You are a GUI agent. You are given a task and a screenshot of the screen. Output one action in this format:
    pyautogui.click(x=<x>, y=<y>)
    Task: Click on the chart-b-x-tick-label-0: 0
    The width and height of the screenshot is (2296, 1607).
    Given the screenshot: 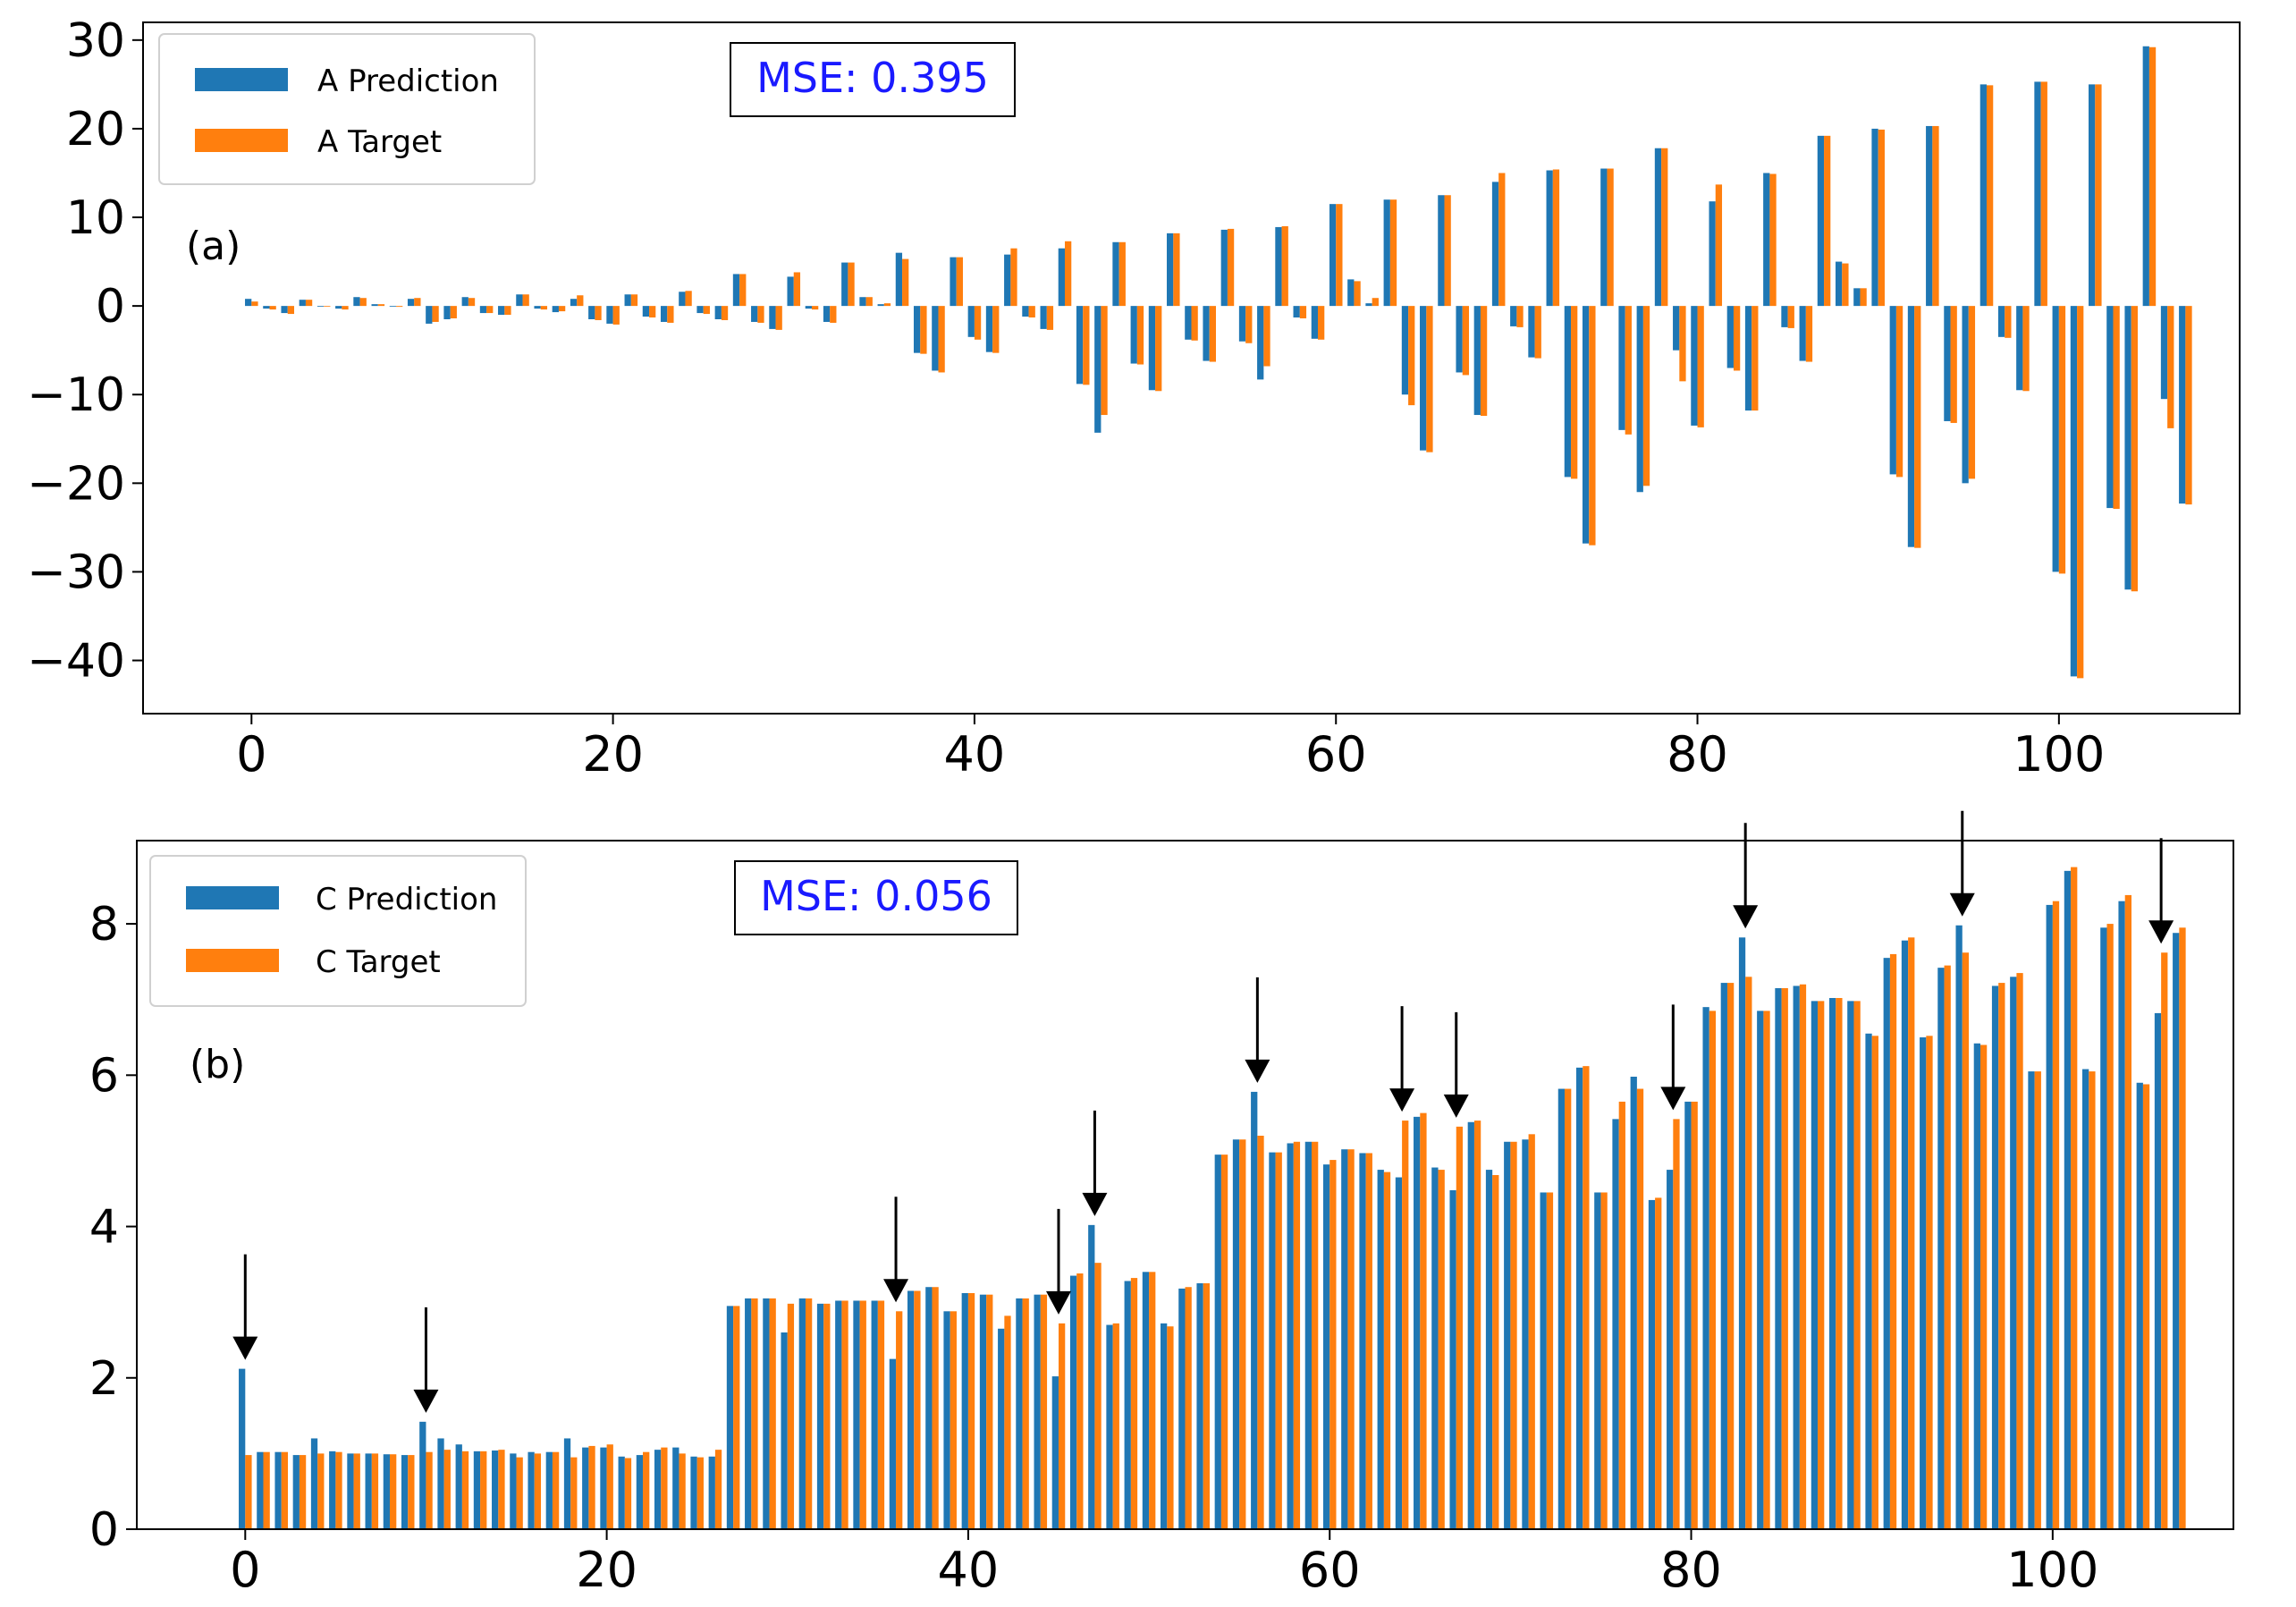 What is the action you would take?
    pyautogui.click(x=245, y=1570)
    